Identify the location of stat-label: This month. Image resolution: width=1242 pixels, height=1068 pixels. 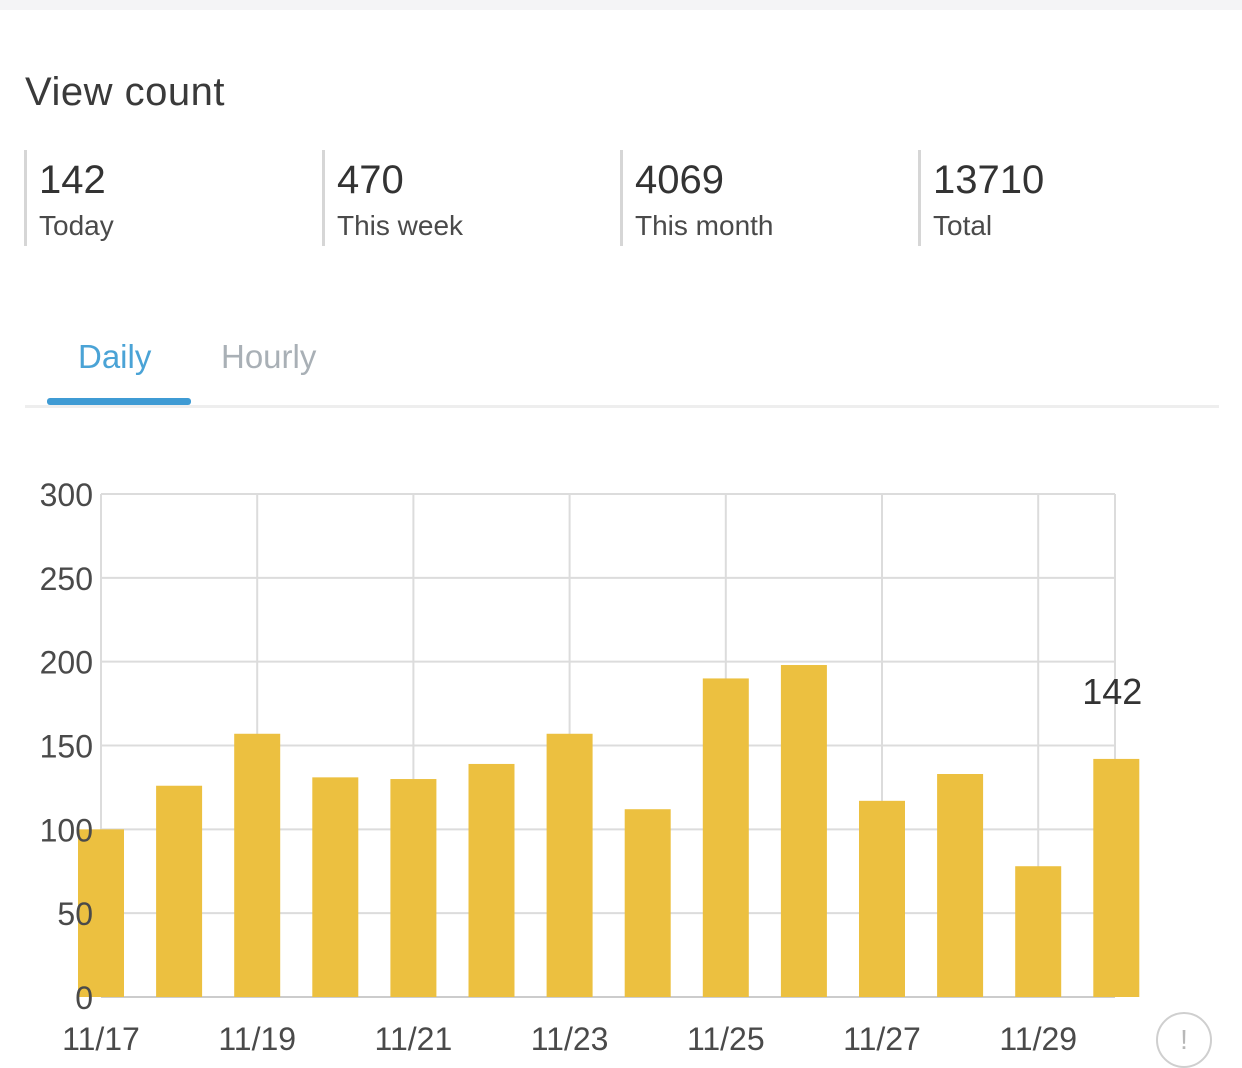
(704, 225).